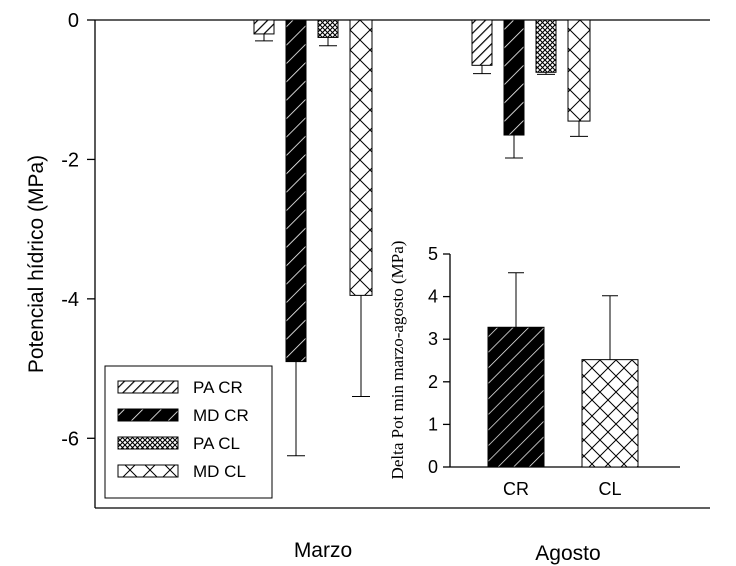 This screenshot has width=736, height=566. What do you see at coordinates (219, 471) in the screenshot?
I see `legend-label-md-cl: MD CL` at bounding box center [219, 471].